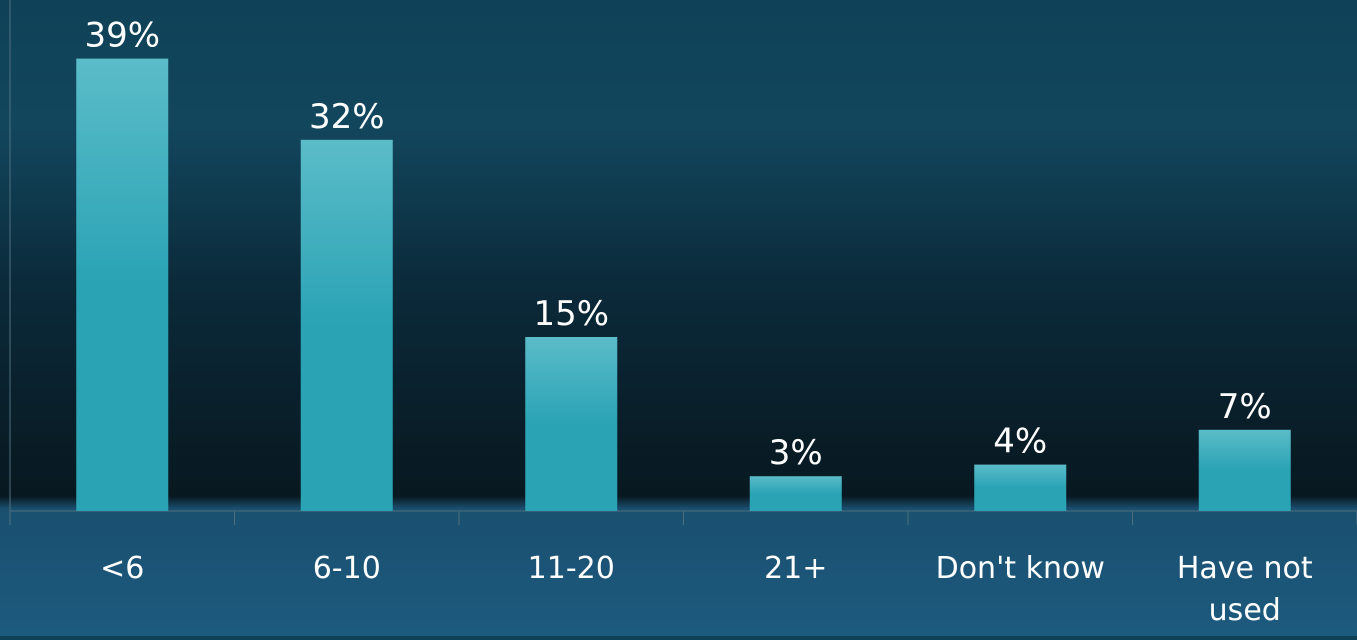 The image size is (1357, 640). I want to click on data-label-3: 3%, so click(796, 453).